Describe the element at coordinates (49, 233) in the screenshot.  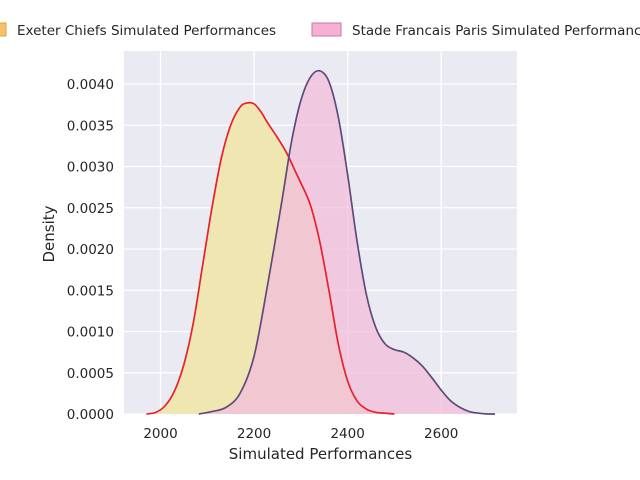
I see `y-axis-label: Density` at that location.